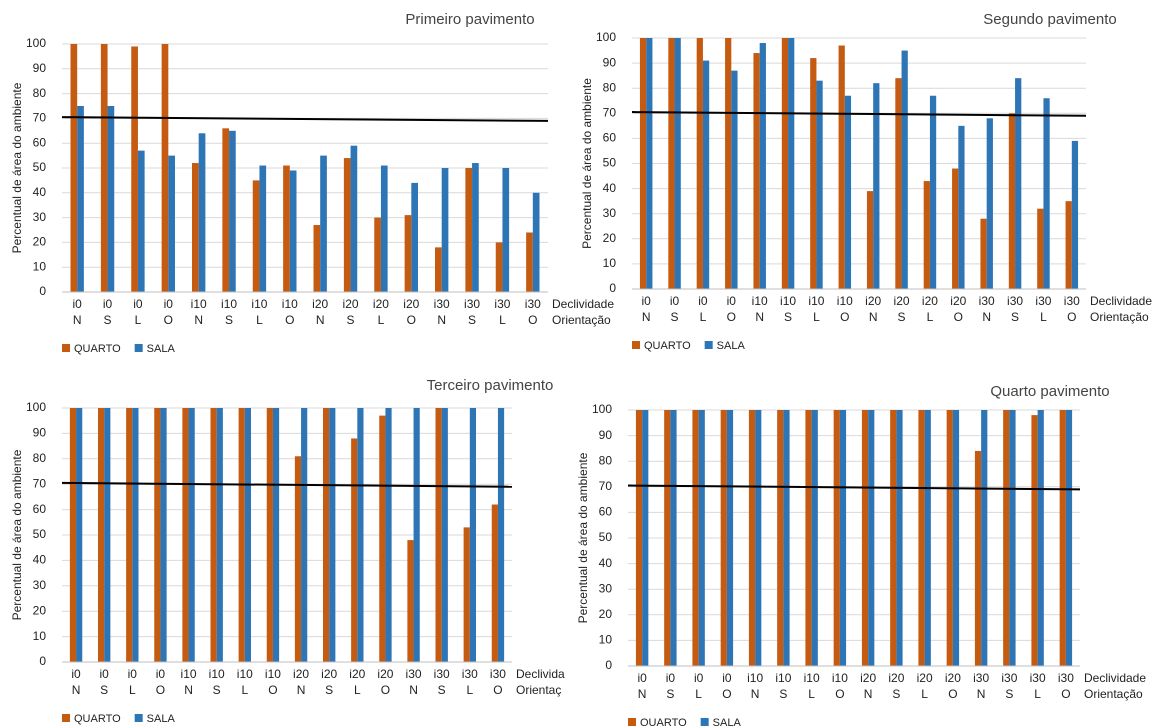 This screenshot has width=1168, height=726. Describe the element at coordinates (1113, 694) in the screenshot. I see `x-row-label: Orientação` at that location.